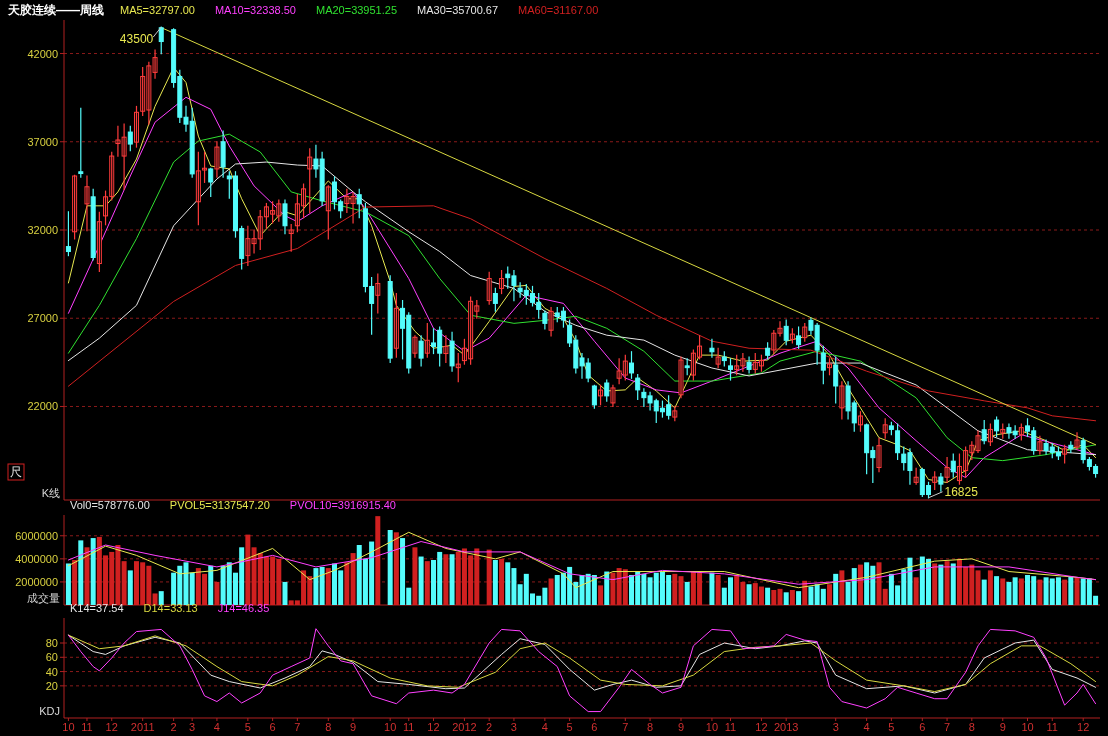 The image size is (1108, 736). What do you see at coordinates (356, 10) in the screenshot?
I see `text: MA20=33951.25` at bounding box center [356, 10].